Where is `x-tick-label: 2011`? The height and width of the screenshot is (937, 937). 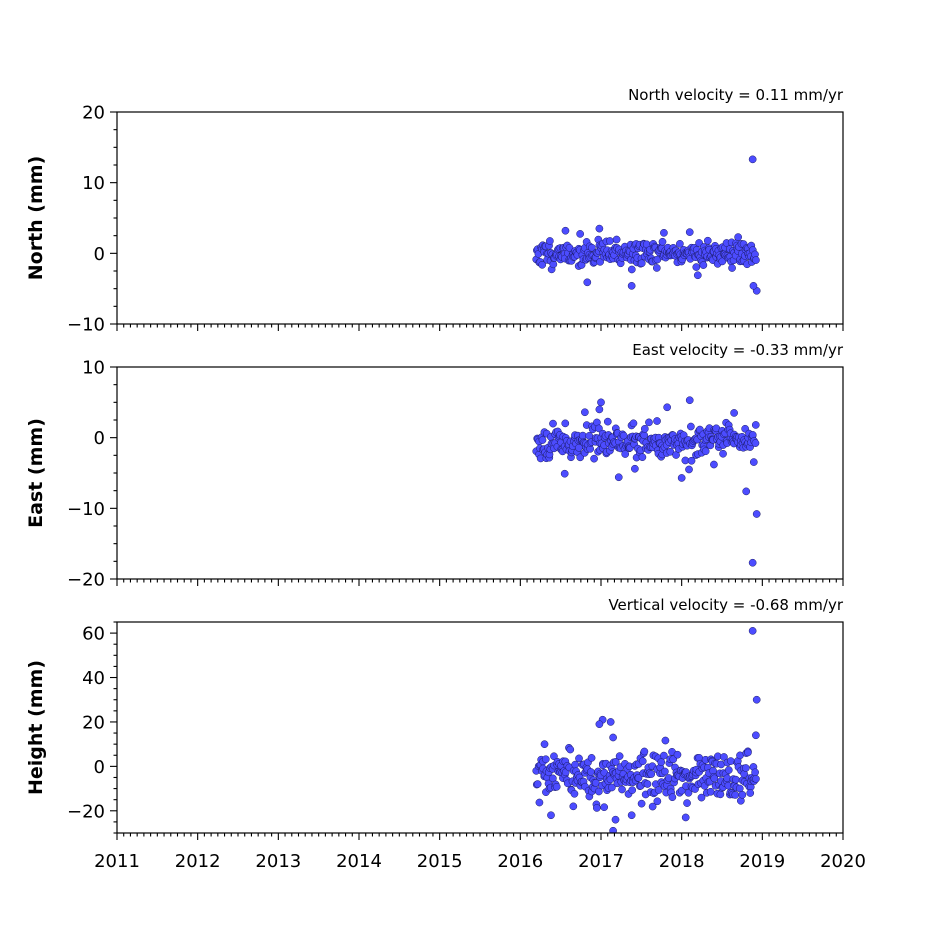
x-tick-label: 2011 is located at coordinates (117, 861).